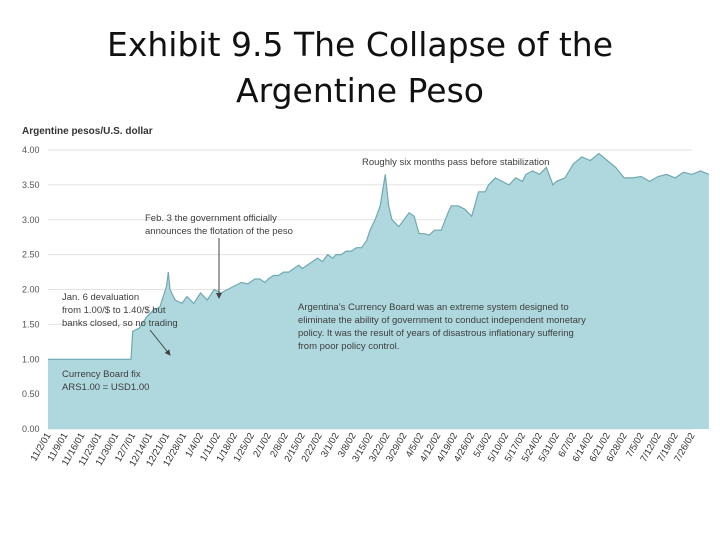  Describe the element at coordinates (360, 44) in the screenshot. I see `slide-title-line-1: Exhibit 9.5 The Collapse of the` at that location.